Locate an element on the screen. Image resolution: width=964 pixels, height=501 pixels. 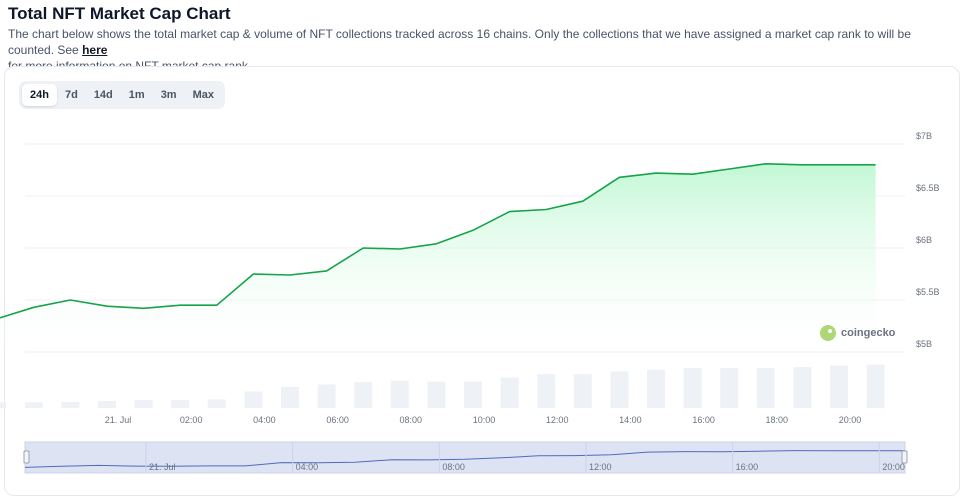
coingecko-logo-icon is located at coordinates (828, 333).